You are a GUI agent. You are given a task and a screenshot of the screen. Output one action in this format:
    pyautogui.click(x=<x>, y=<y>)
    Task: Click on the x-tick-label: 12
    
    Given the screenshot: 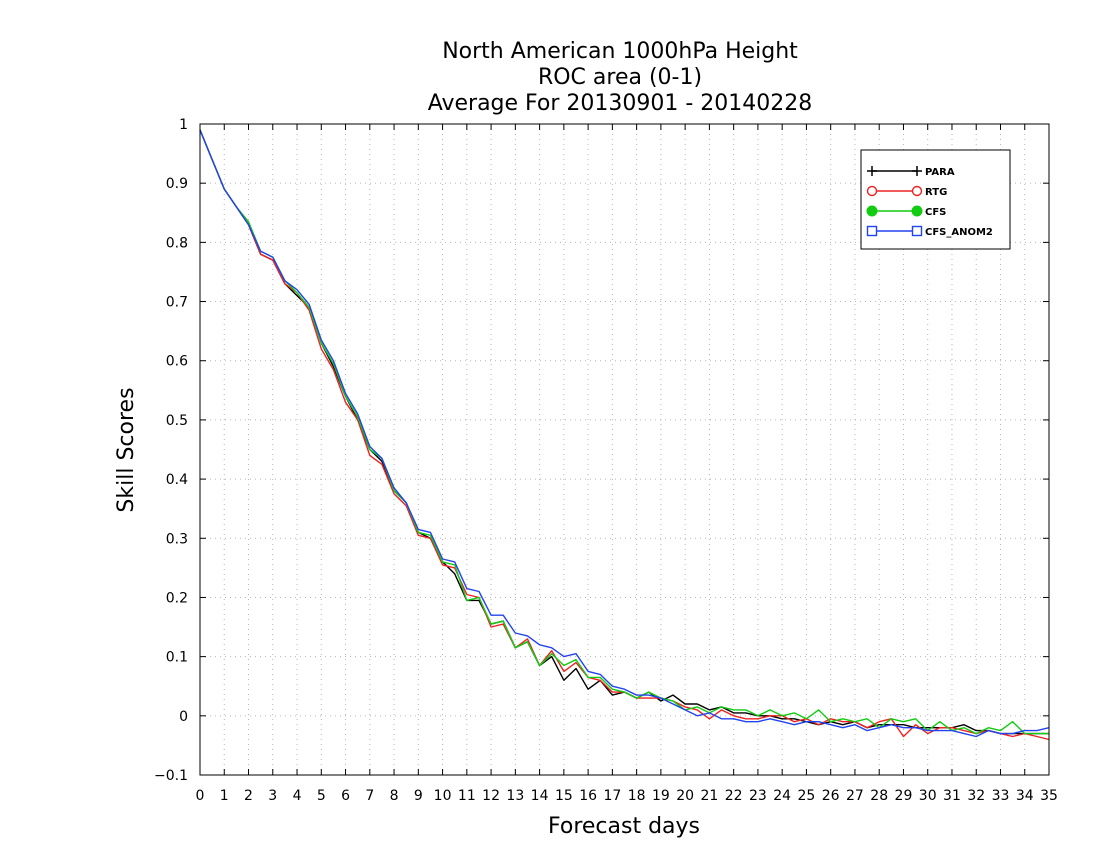 What is the action you would take?
    pyautogui.click(x=491, y=796)
    